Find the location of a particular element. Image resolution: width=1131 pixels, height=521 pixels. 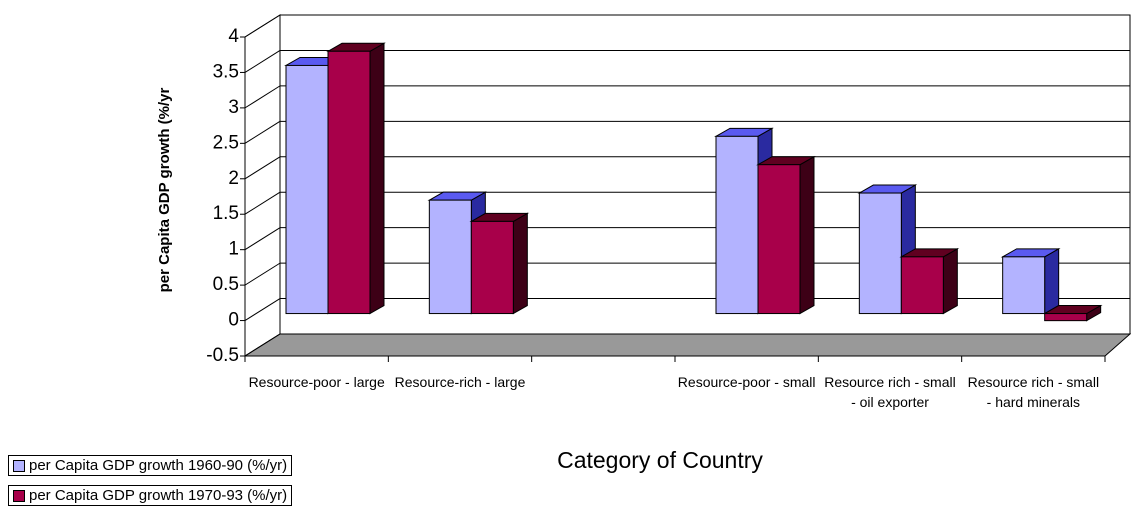

x-tick-label: Resource-poor - small is located at coordinates (746, 382).